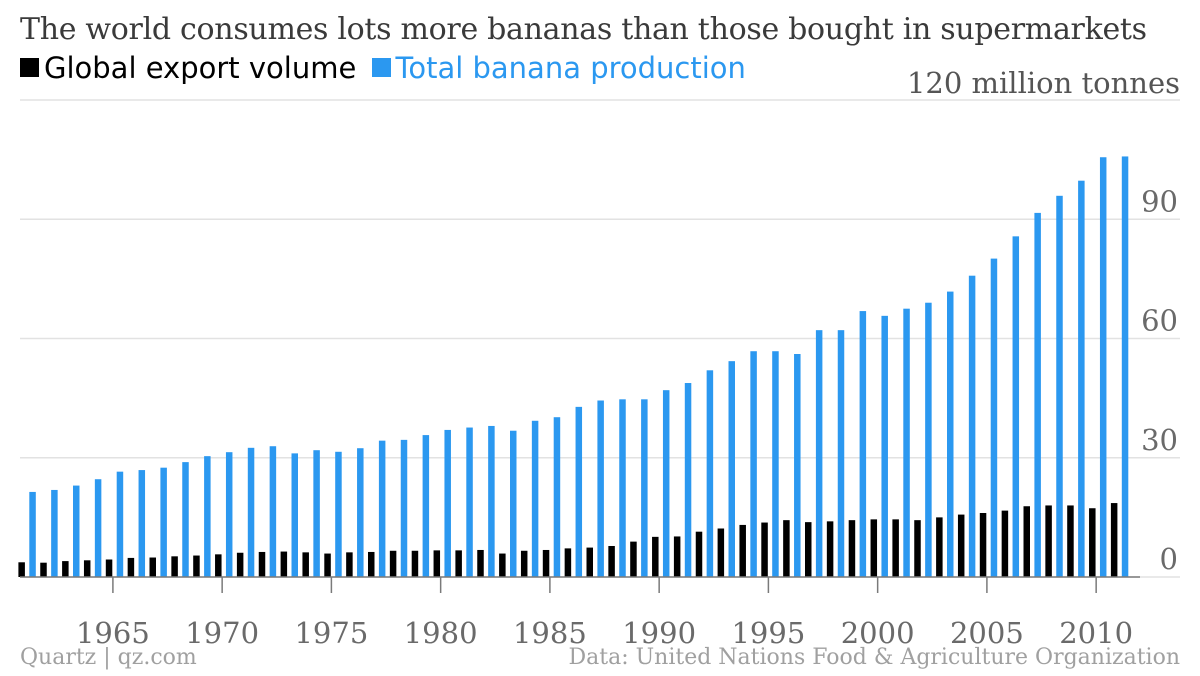 The image size is (1200, 676). Describe the element at coordinates (108, 657) in the screenshot. I see `source-credit: Quartz | qz.com` at that location.